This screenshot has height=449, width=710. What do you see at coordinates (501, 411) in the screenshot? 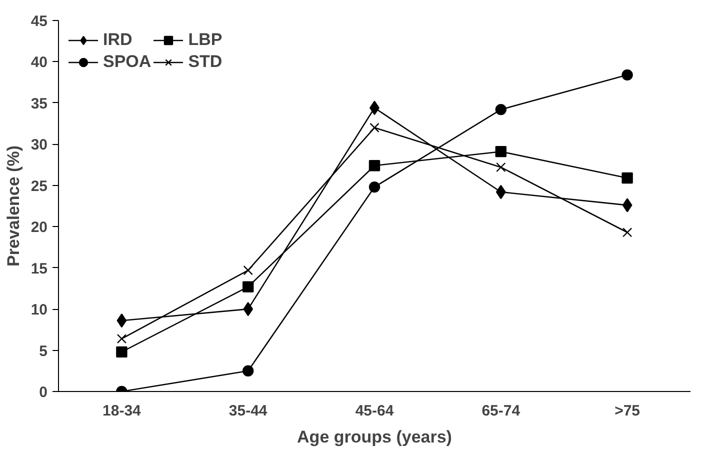
I see `x-tick-label: 65-74` at bounding box center [501, 411].